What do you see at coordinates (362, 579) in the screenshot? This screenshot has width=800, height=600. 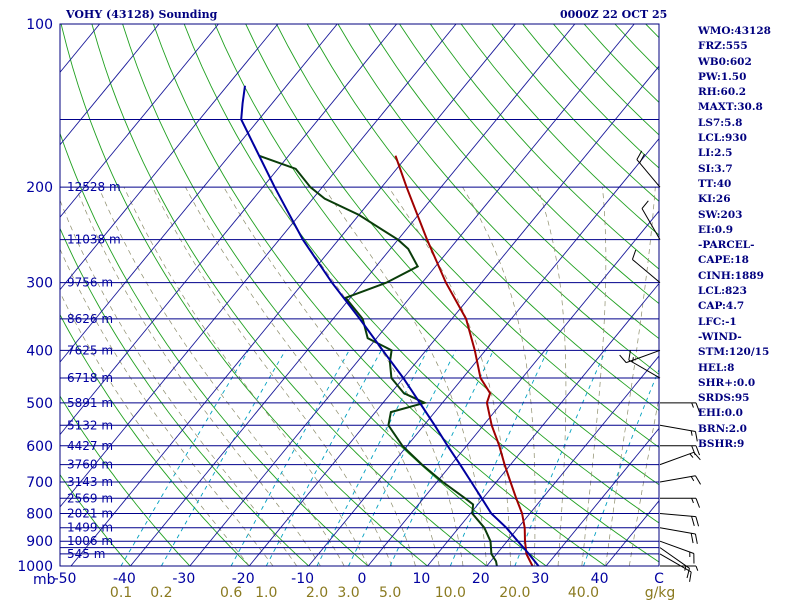 I see `temperature-tick-label: 0` at bounding box center [362, 579].